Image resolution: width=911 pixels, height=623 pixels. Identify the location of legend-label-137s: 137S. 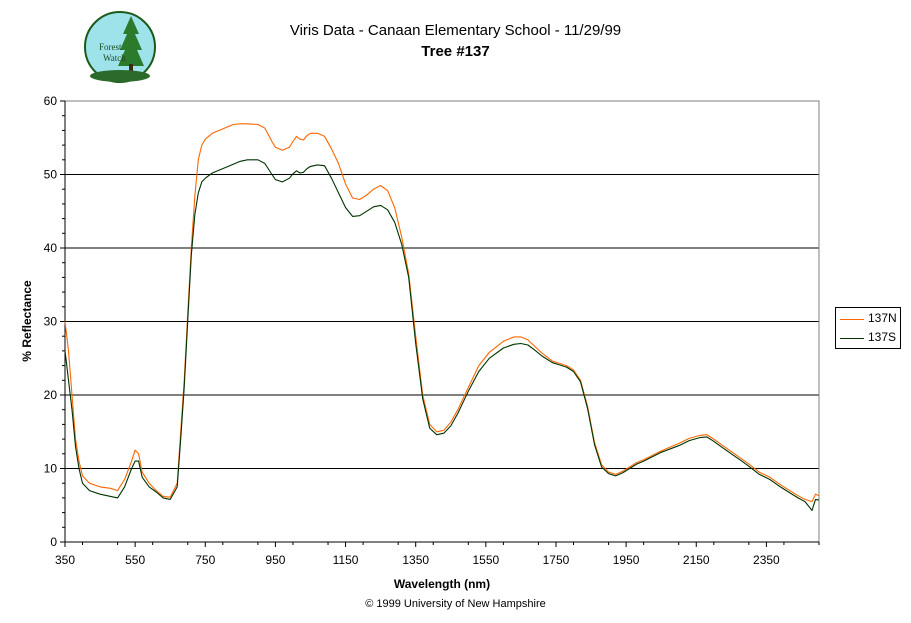
(882, 337).